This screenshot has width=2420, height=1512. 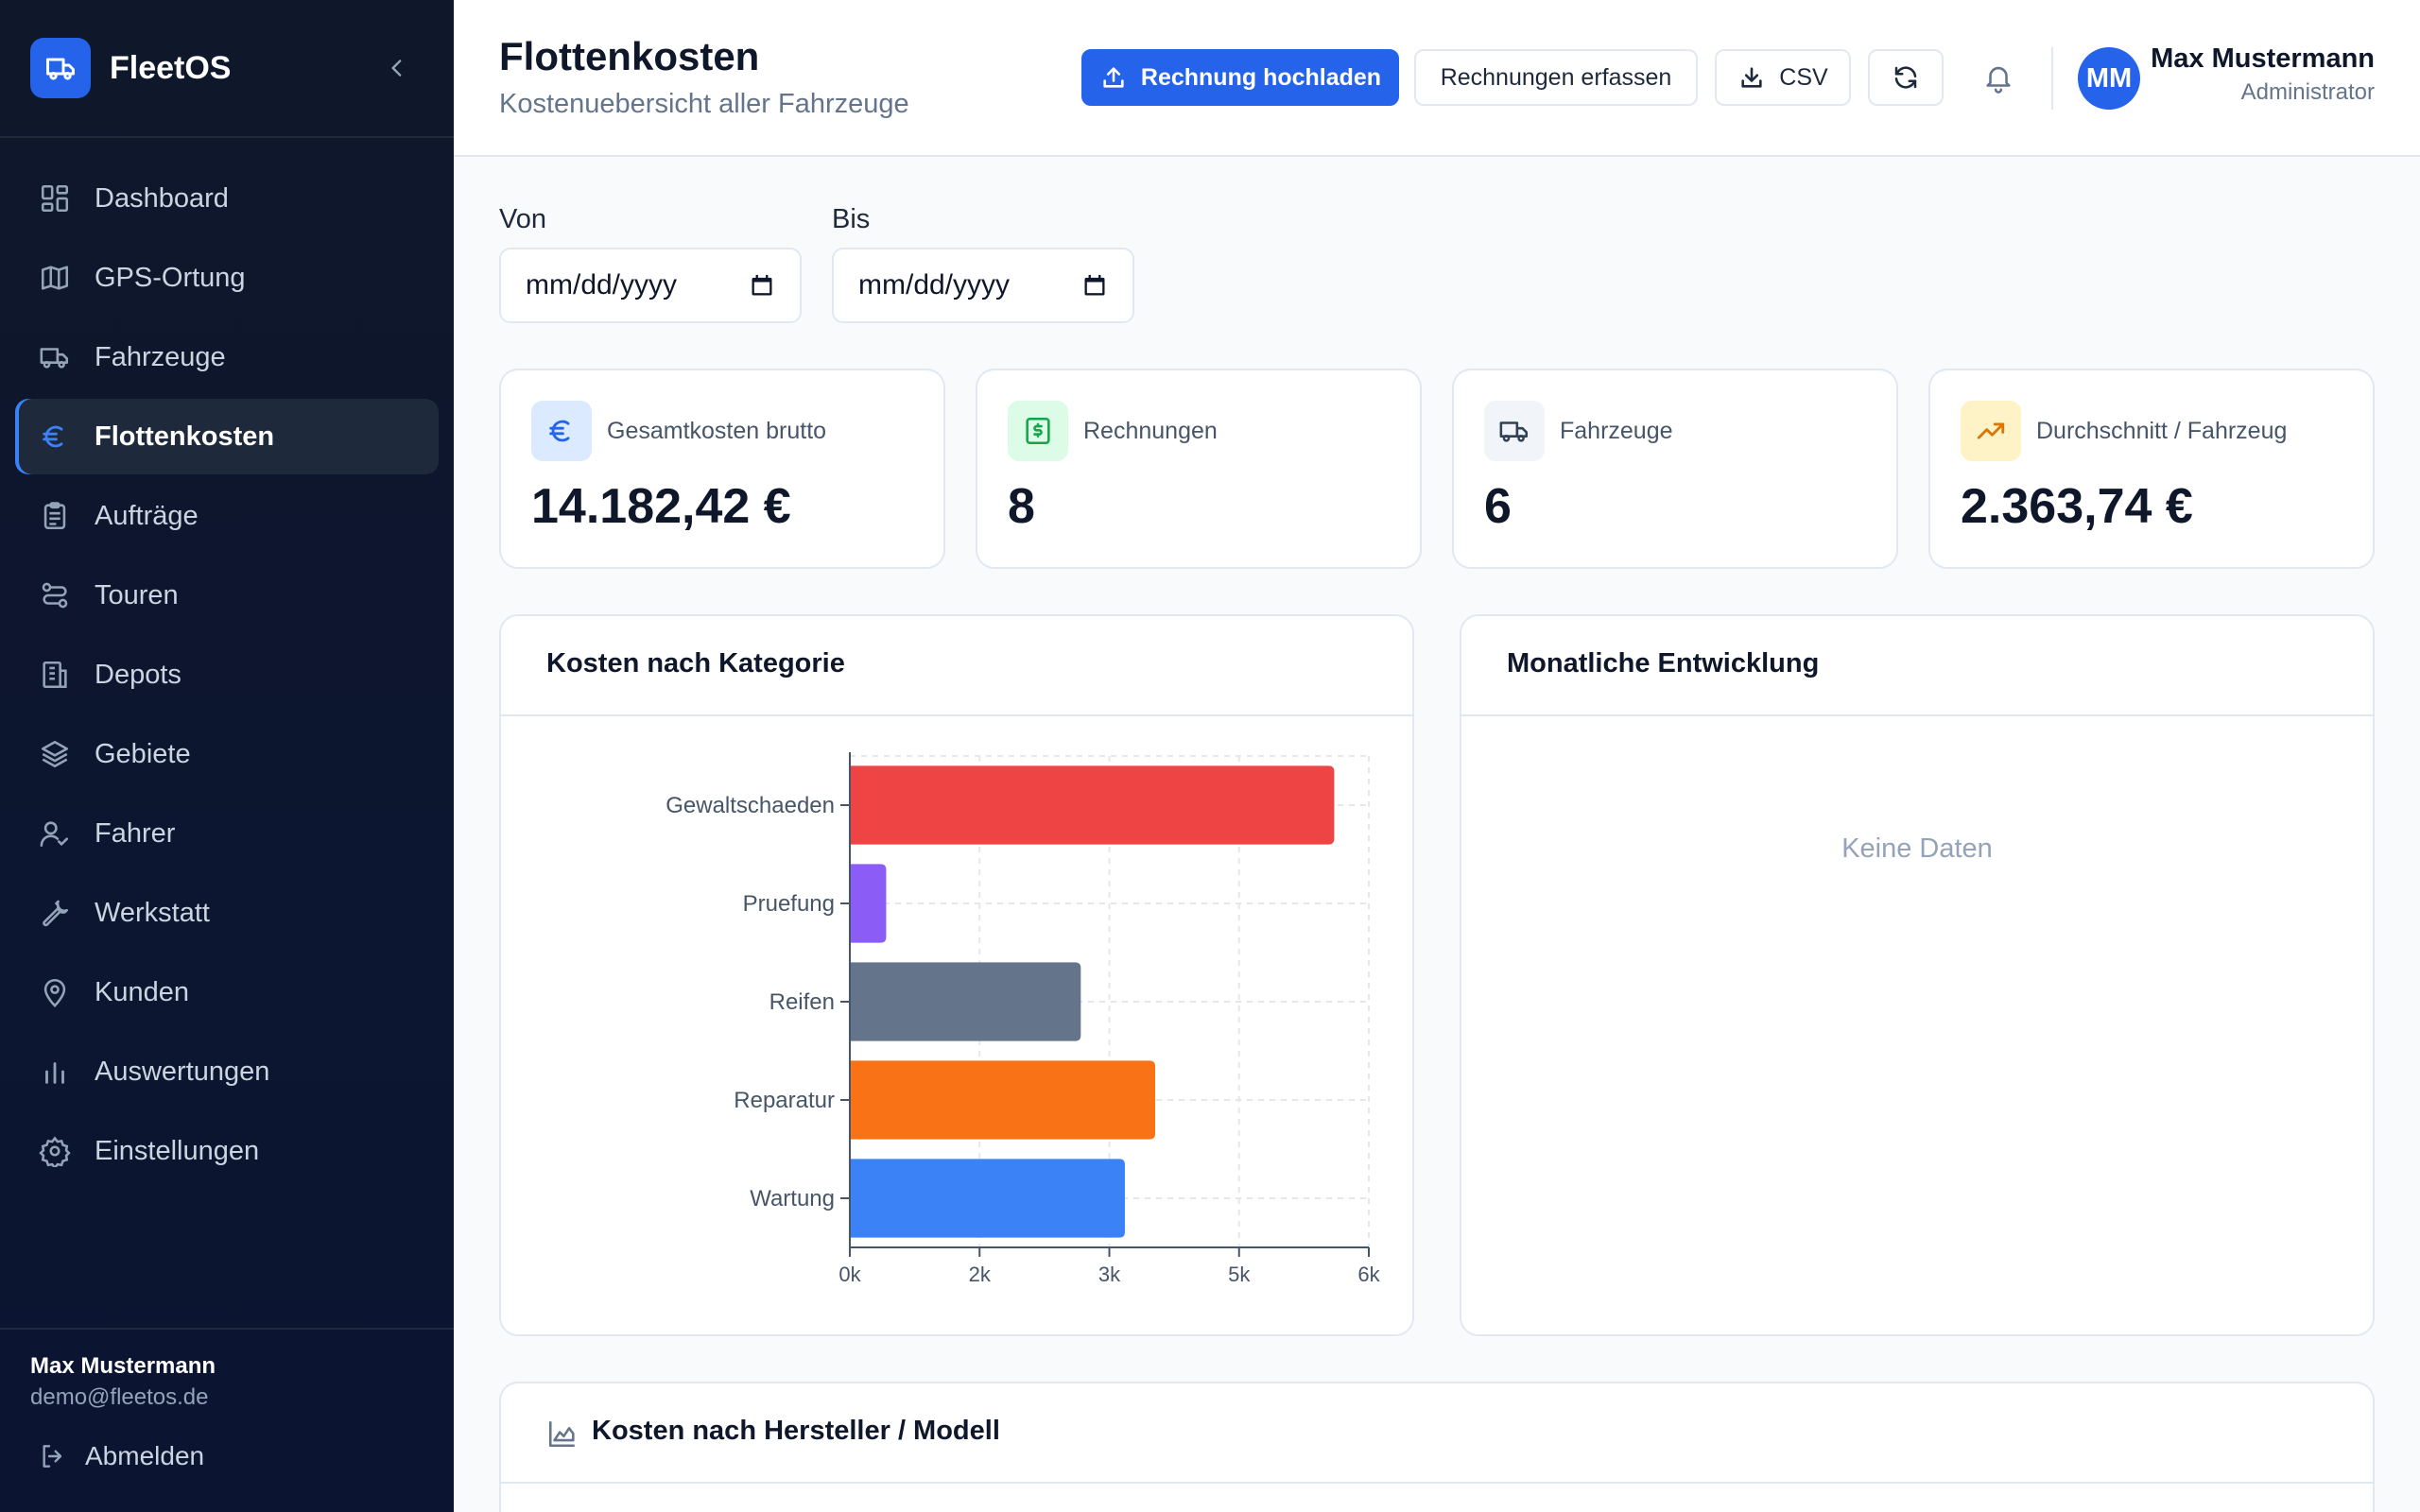 I want to click on avatar: MM, so click(x=2109, y=78).